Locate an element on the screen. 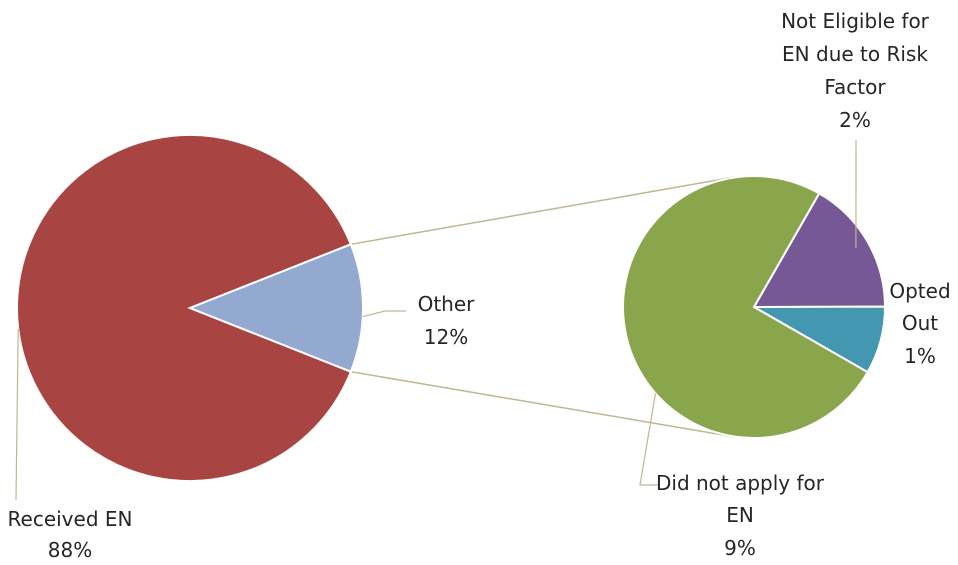 This screenshot has width=958, height=565. connector-line-top is located at coordinates (543, 211).